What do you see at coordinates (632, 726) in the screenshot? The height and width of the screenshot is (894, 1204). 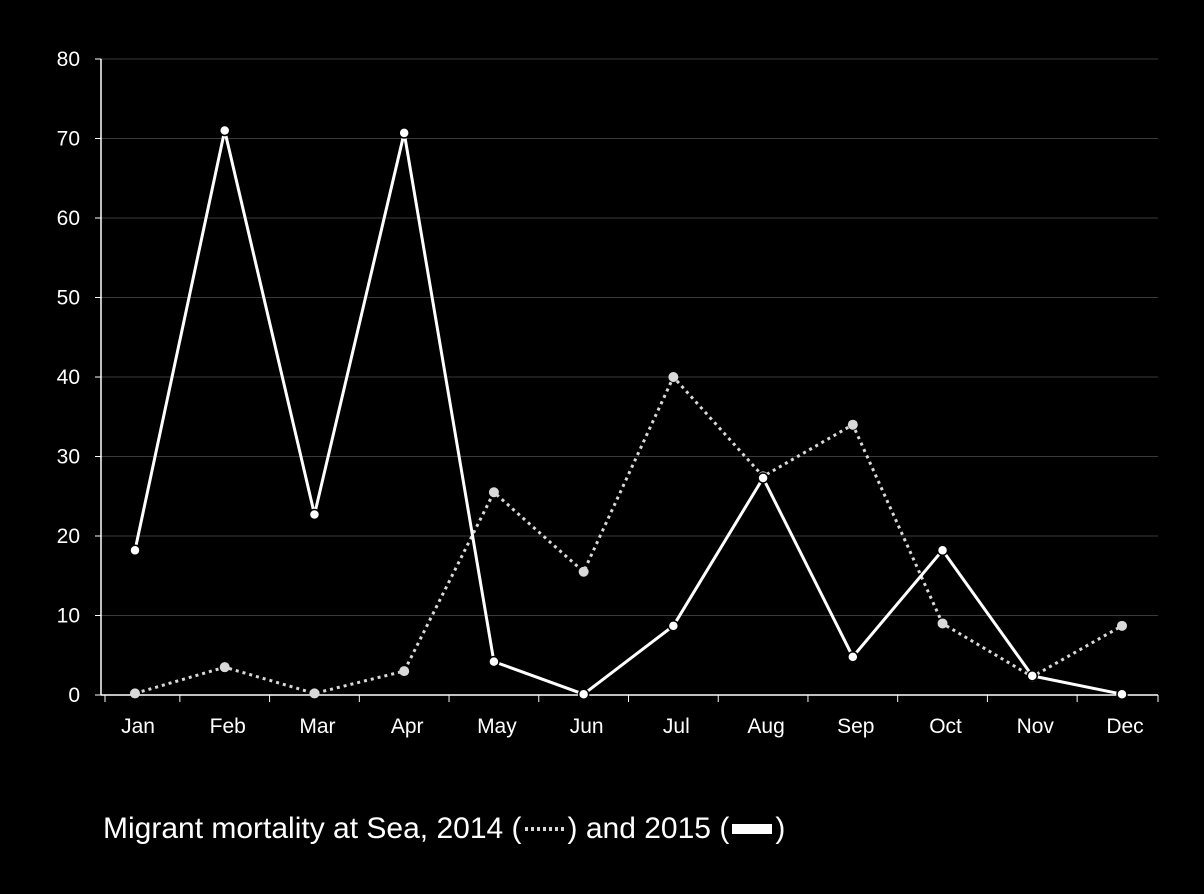 I see `x-tick-labels: Jan Feb Mar Apr May Jun Jul Aug Sep Oct Nov Dec` at bounding box center [632, 726].